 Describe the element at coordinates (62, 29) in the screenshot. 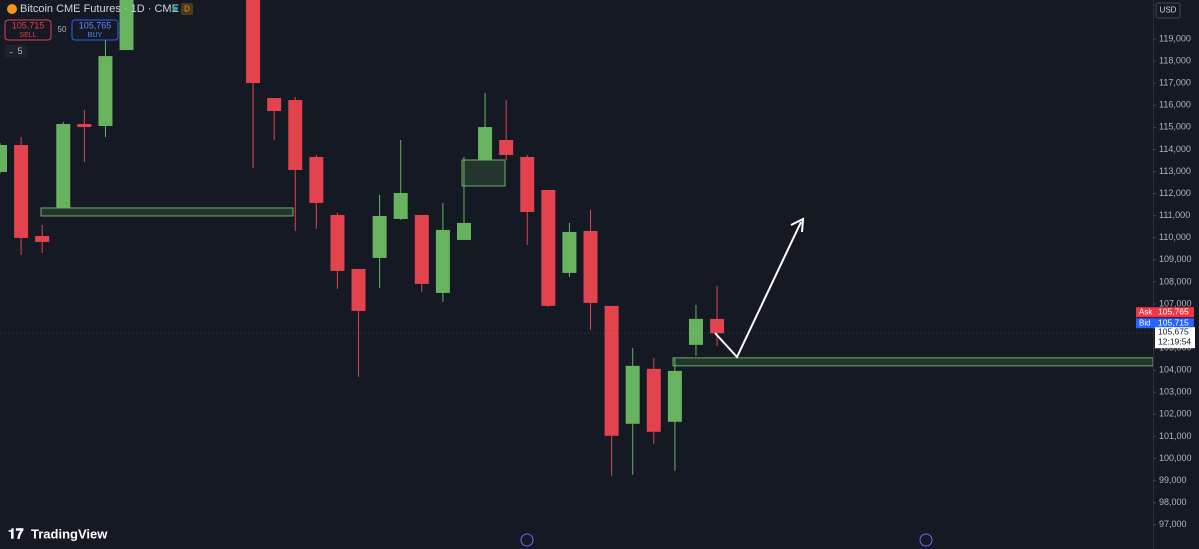

I see `spread: 50` at that location.